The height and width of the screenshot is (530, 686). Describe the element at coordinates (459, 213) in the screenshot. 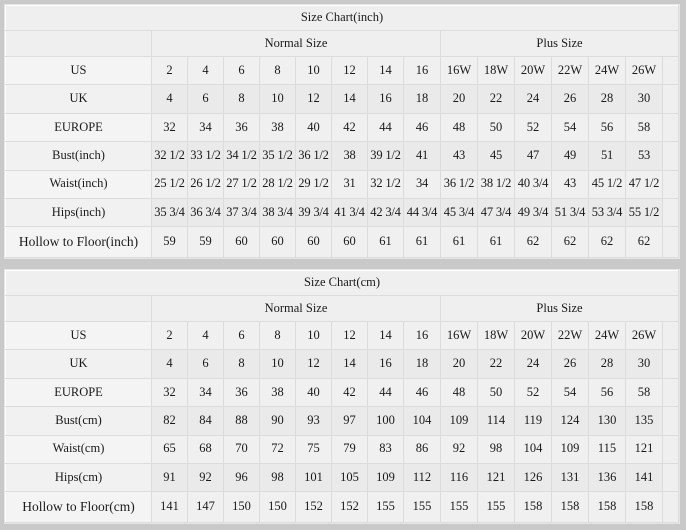

I see `cell-value: 45 3/4` at that location.